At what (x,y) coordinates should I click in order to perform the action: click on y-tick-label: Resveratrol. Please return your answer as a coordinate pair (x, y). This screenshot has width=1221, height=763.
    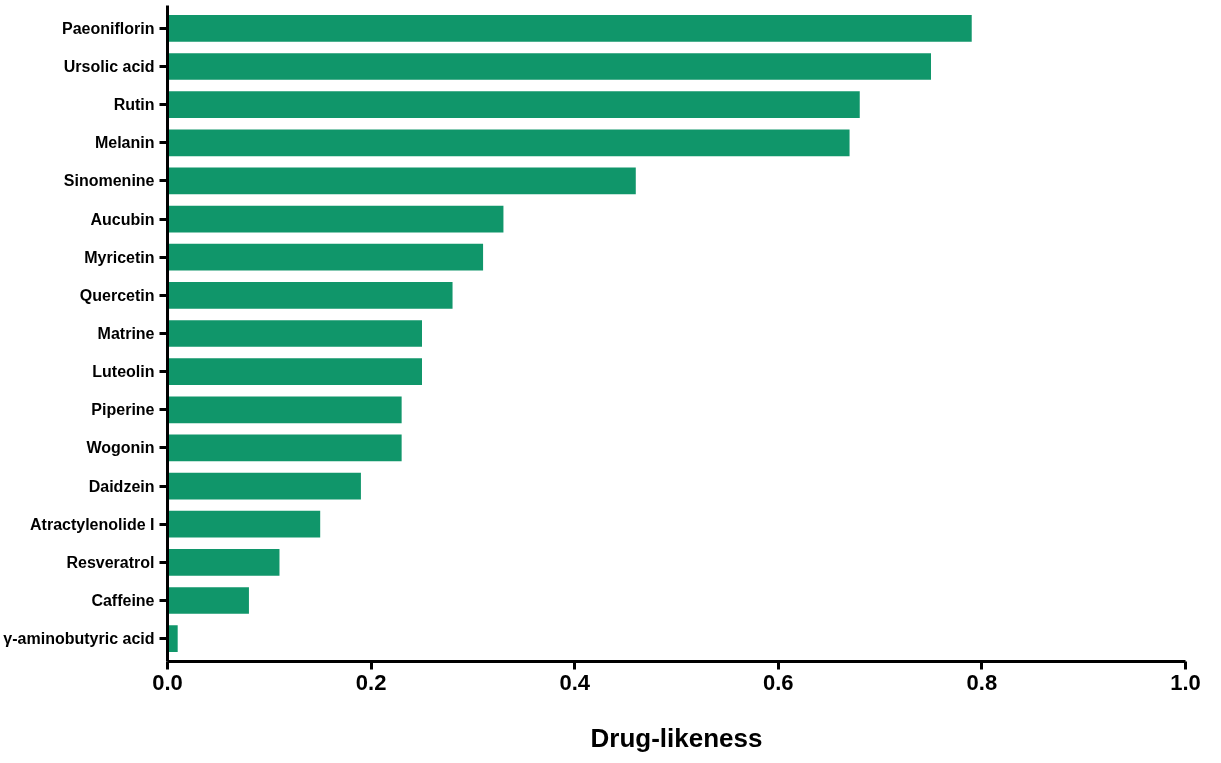
    Looking at the image, I should click on (110, 562).